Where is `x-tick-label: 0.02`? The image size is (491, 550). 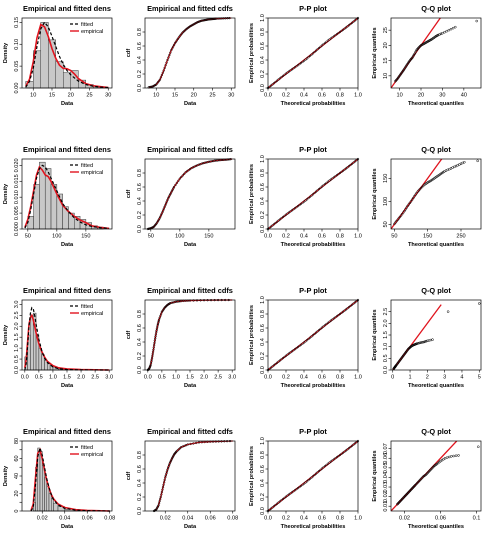 x-tick-label: 0.02 is located at coordinates (404, 519).